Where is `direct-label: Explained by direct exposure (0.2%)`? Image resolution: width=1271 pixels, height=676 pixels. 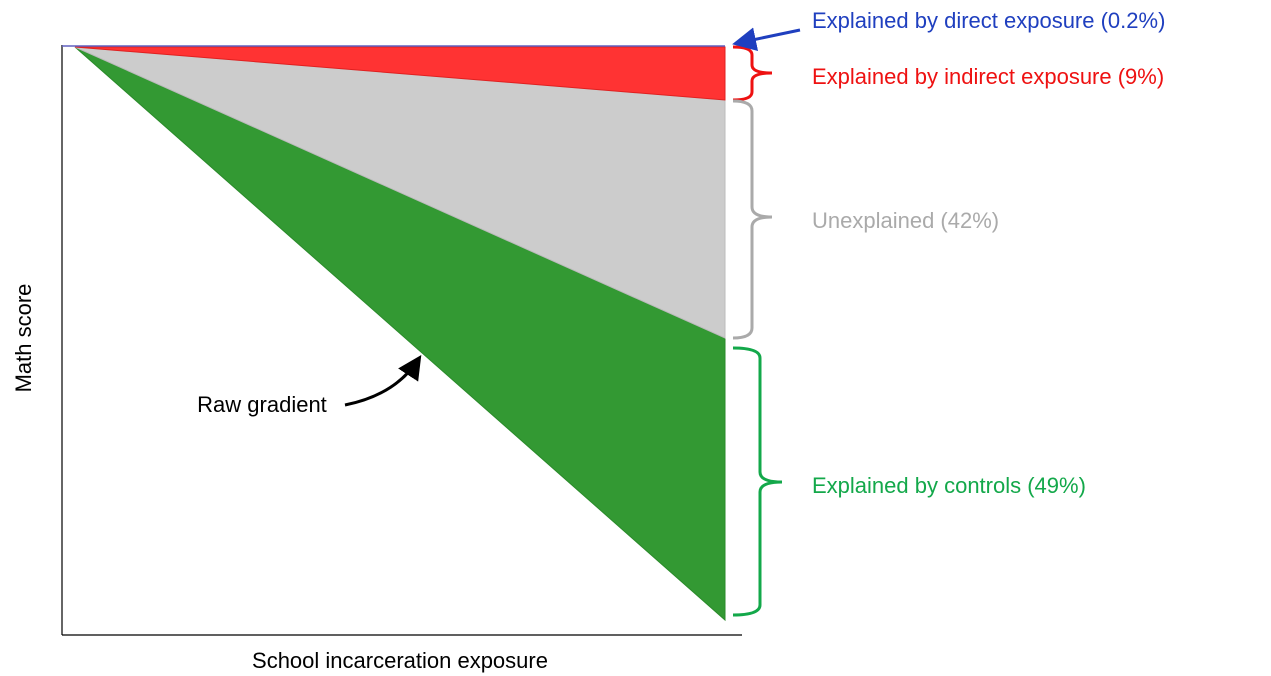
direct-label: Explained by direct exposure (0.2%) is located at coordinates (988, 20).